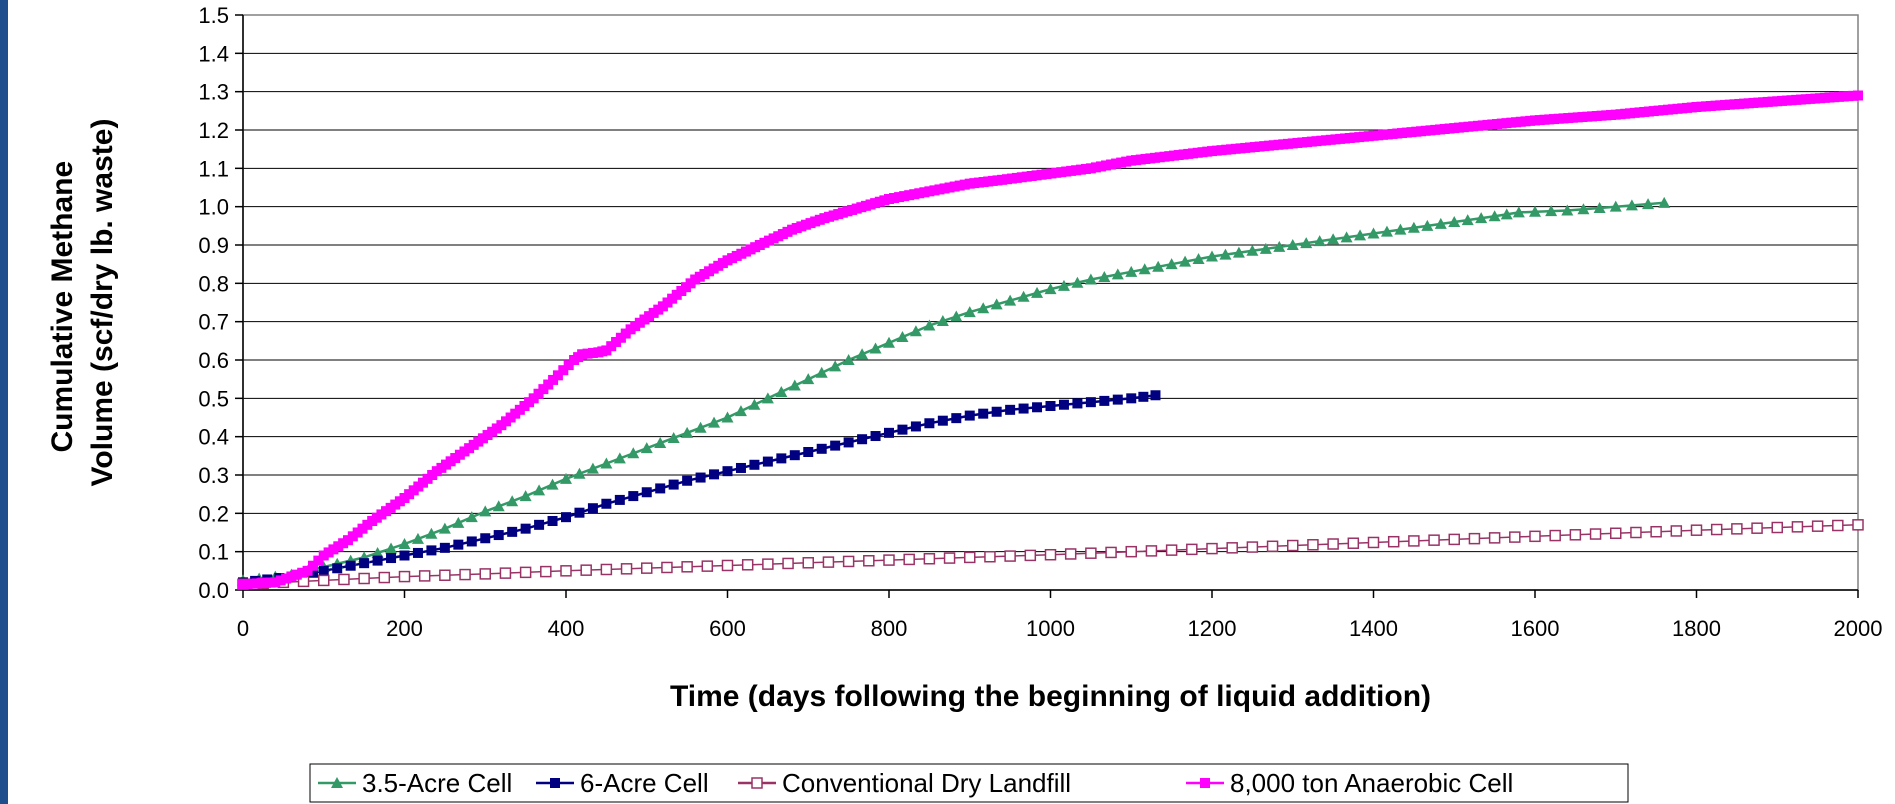  Describe the element at coordinates (404, 628) in the screenshot. I see `x-tick-label: 200` at that location.